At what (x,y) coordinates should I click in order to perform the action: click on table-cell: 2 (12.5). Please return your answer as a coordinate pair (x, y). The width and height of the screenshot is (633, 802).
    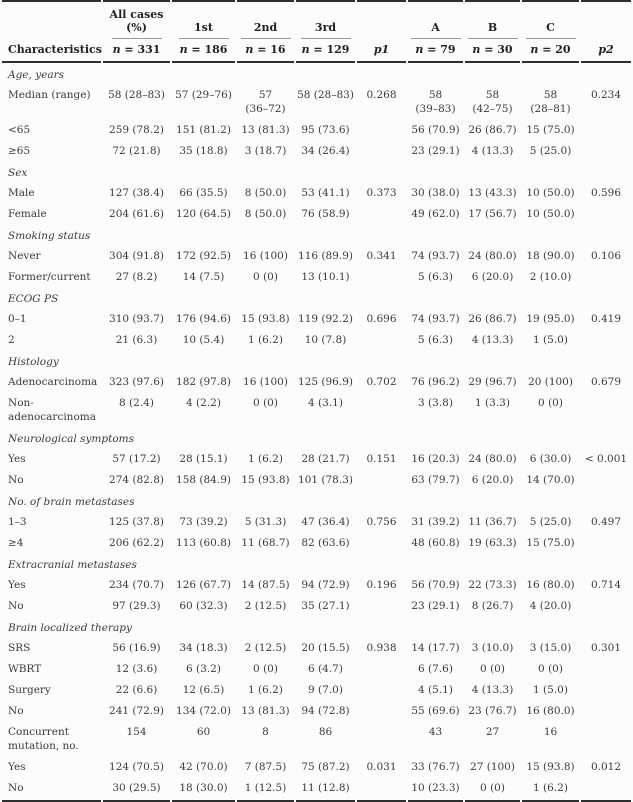
    Looking at the image, I should click on (265, 606).